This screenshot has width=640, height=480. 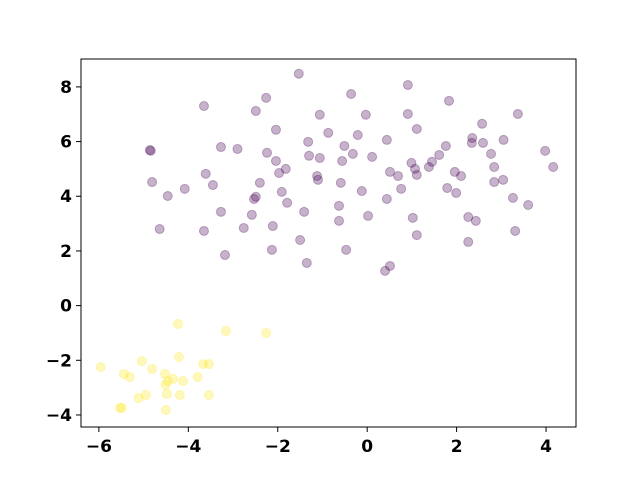 What do you see at coordinates (457, 447) in the screenshot?
I see `x-tick-label: 2` at bounding box center [457, 447].